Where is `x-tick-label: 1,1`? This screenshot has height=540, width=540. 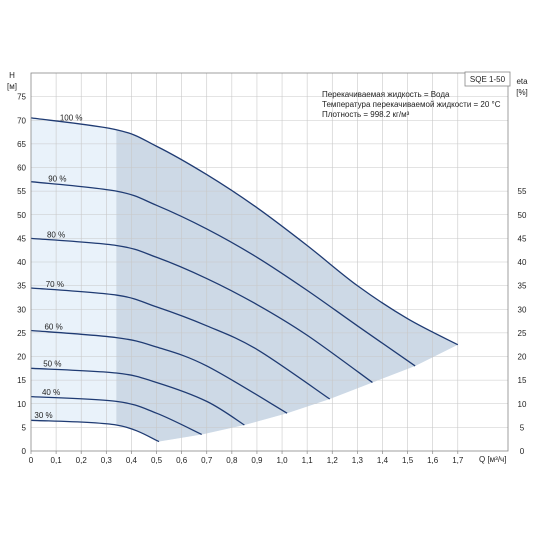
x-tick-label: 1,1 is located at coordinates (308, 460).